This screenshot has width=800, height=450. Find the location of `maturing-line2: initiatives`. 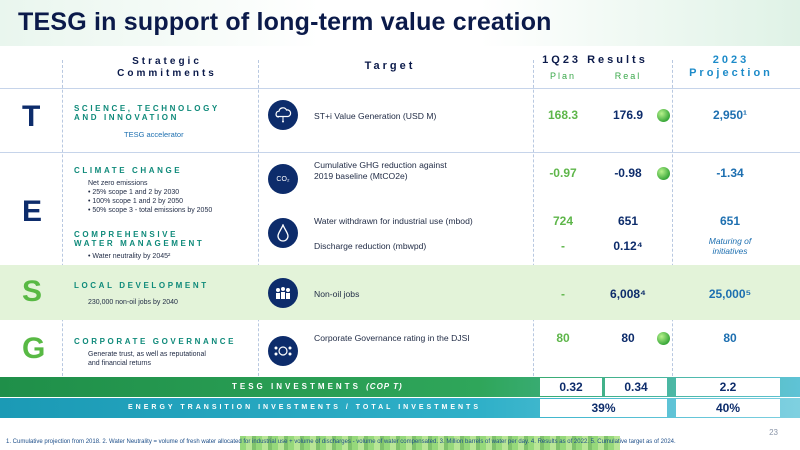

maturing-line2: initiatives is located at coordinates (730, 251).